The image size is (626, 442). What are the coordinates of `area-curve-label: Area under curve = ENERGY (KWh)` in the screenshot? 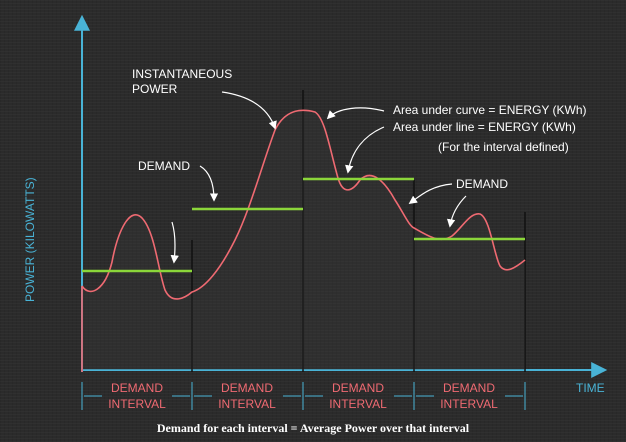 It's located at (490, 110).